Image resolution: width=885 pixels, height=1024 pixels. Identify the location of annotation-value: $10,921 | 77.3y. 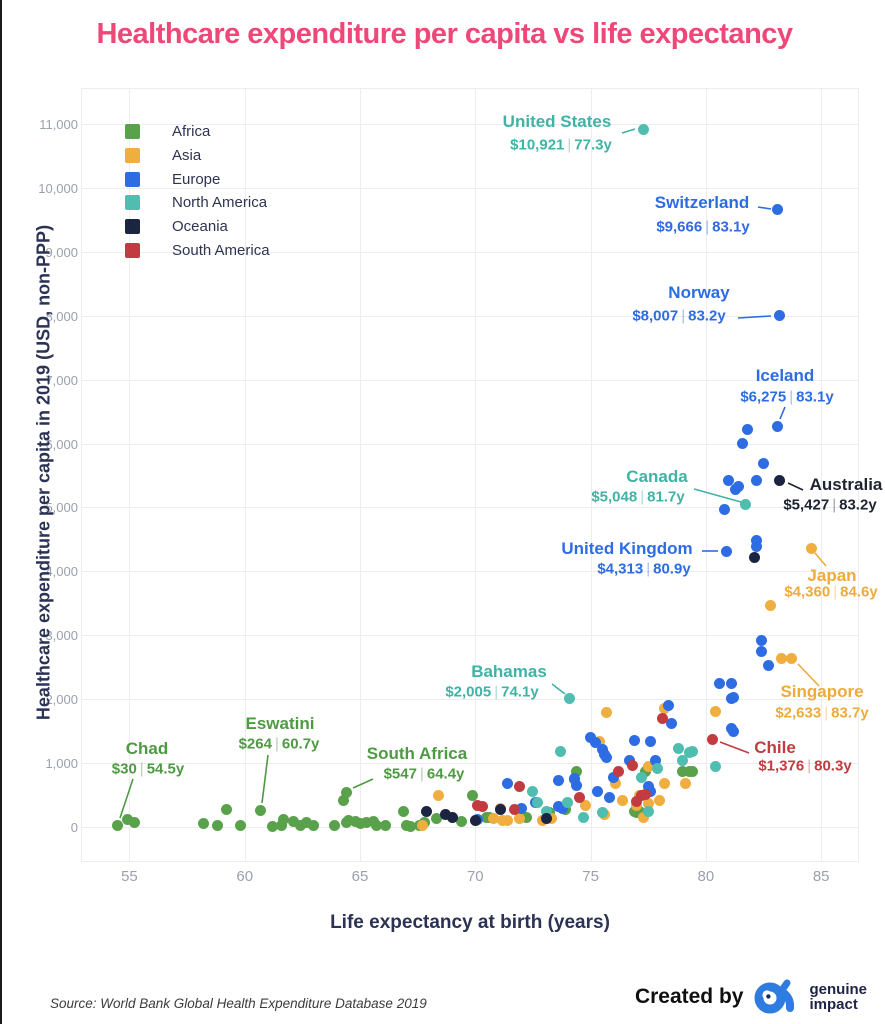
(561, 145).